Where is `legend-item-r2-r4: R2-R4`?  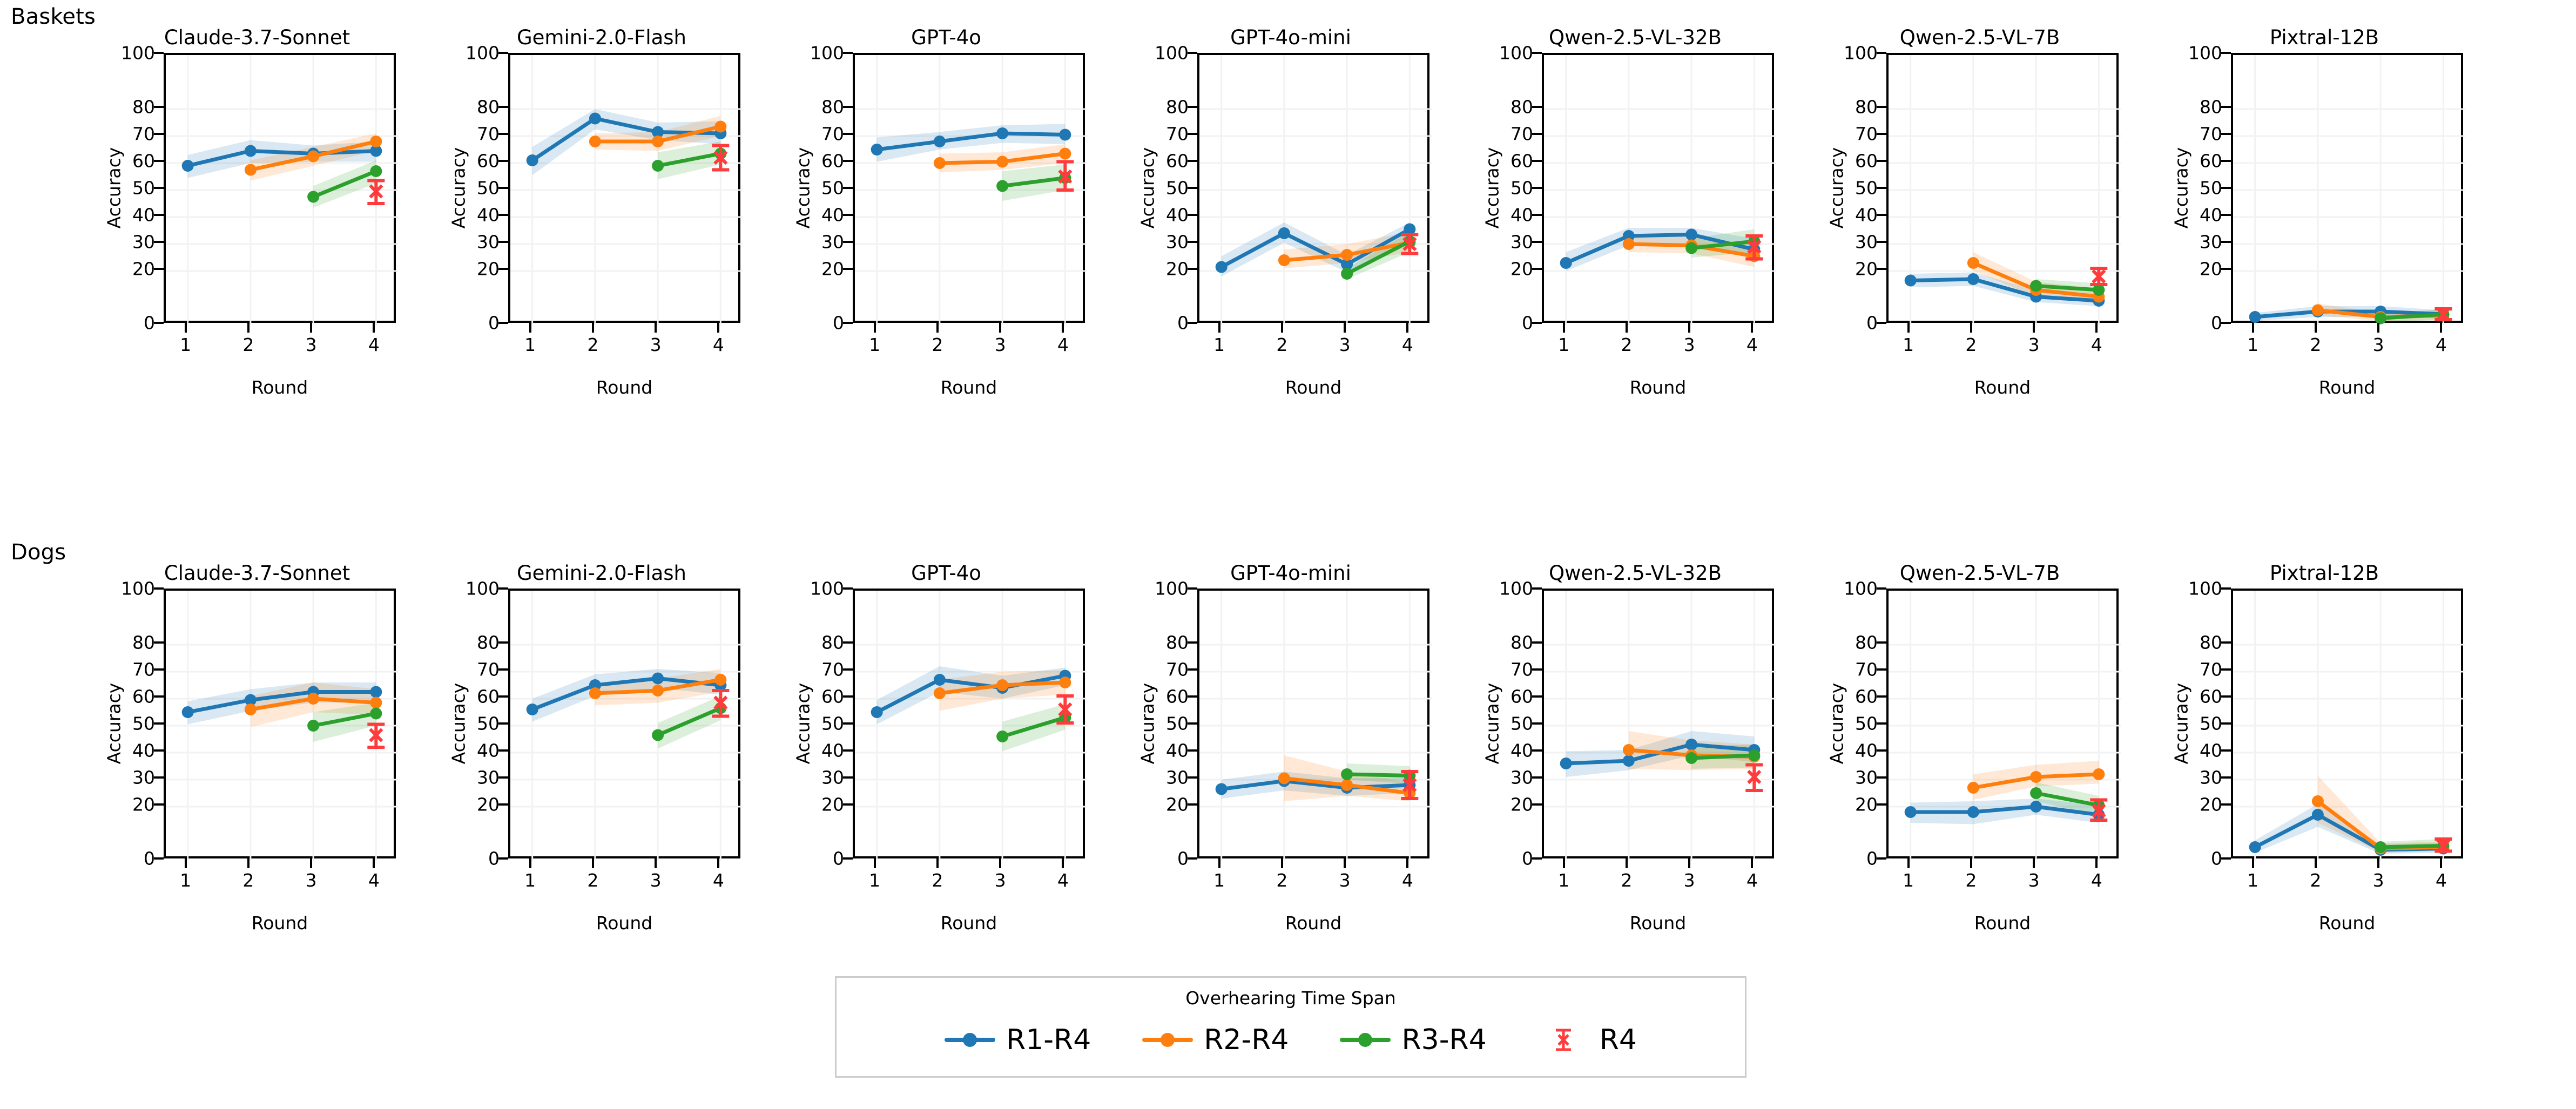 legend-item-r2-r4: R2-R4 is located at coordinates (1215, 1040).